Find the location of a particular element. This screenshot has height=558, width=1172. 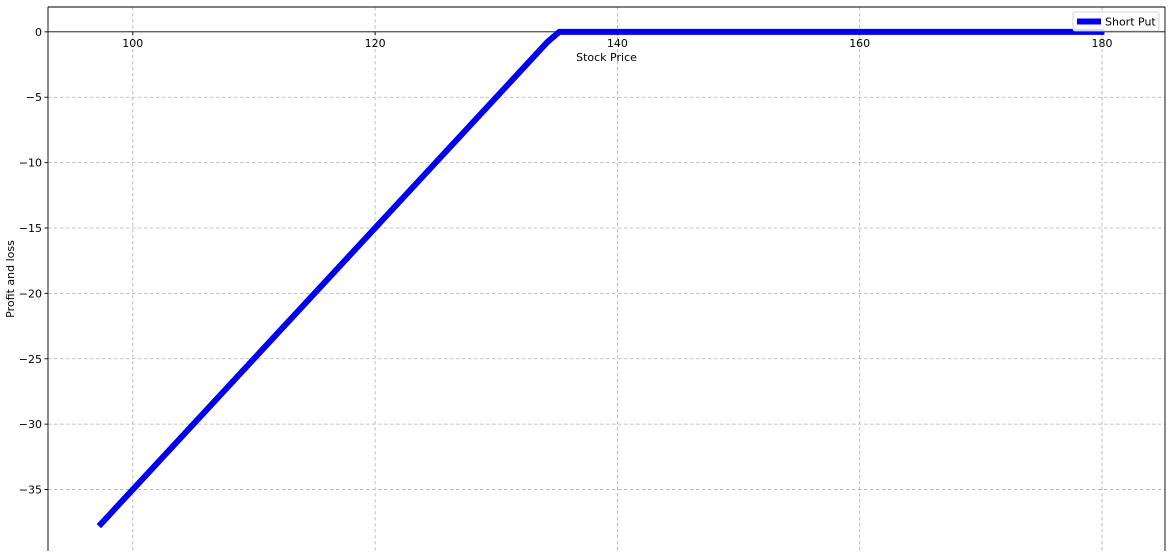

y-tick-label: −15 is located at coordinates (30, 228).